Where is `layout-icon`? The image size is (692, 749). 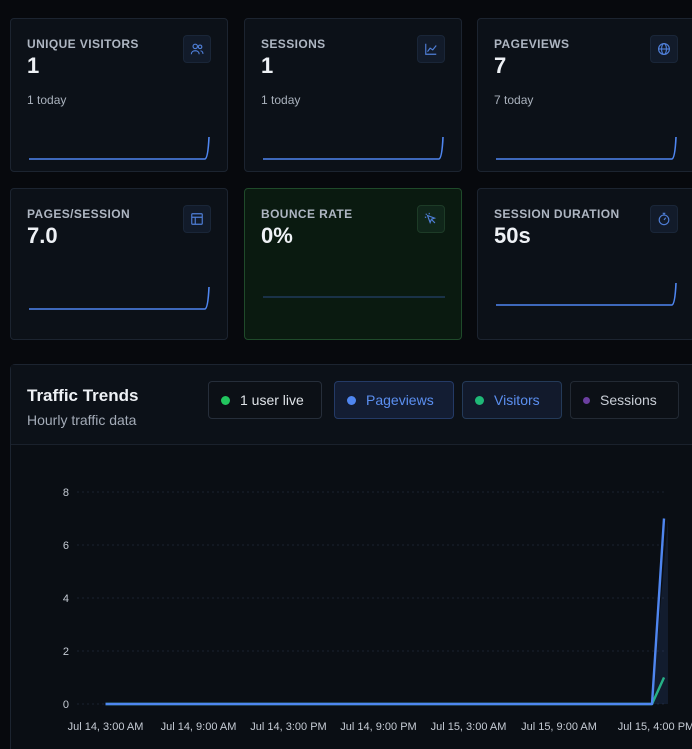
layout-icon is located at coordinates (197, 219).